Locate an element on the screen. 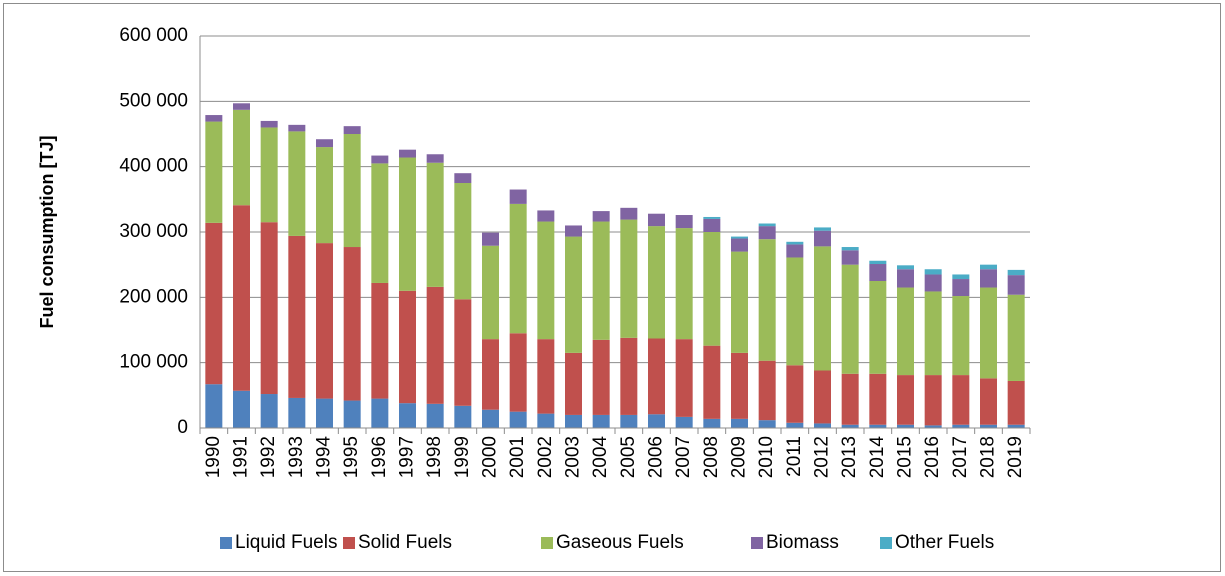  legend-label: Liquid Fuels is located at coordinates (286, 542).